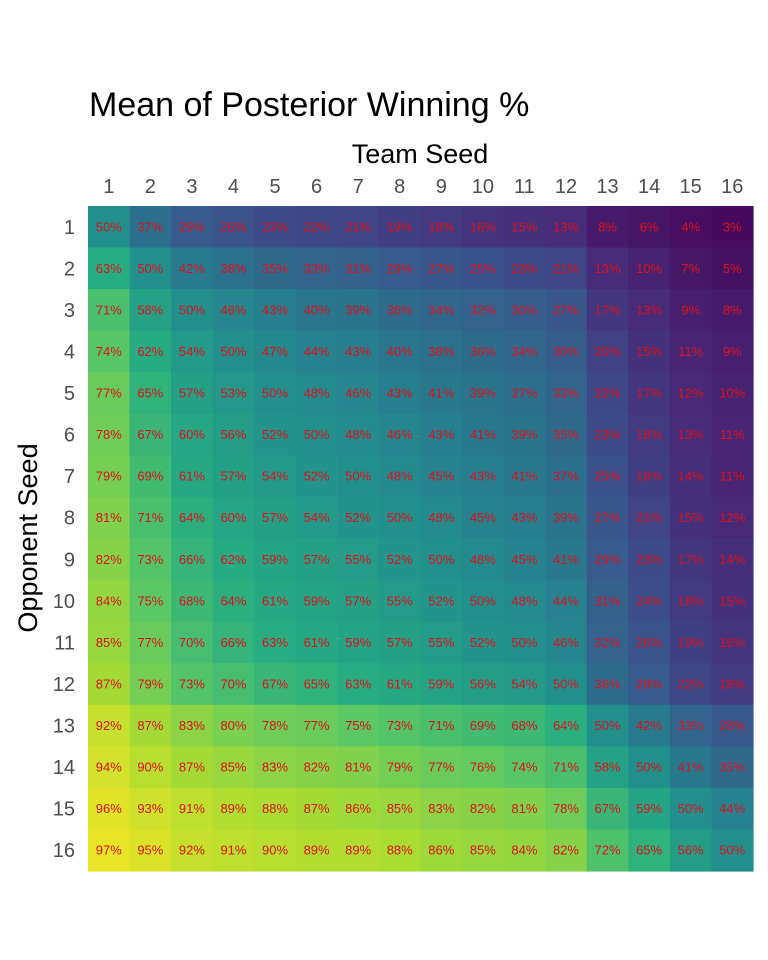 Image resolution: width=768 pixels, height=960 pixels. I want to click on x-tick-label: 16, so click(732, 187).